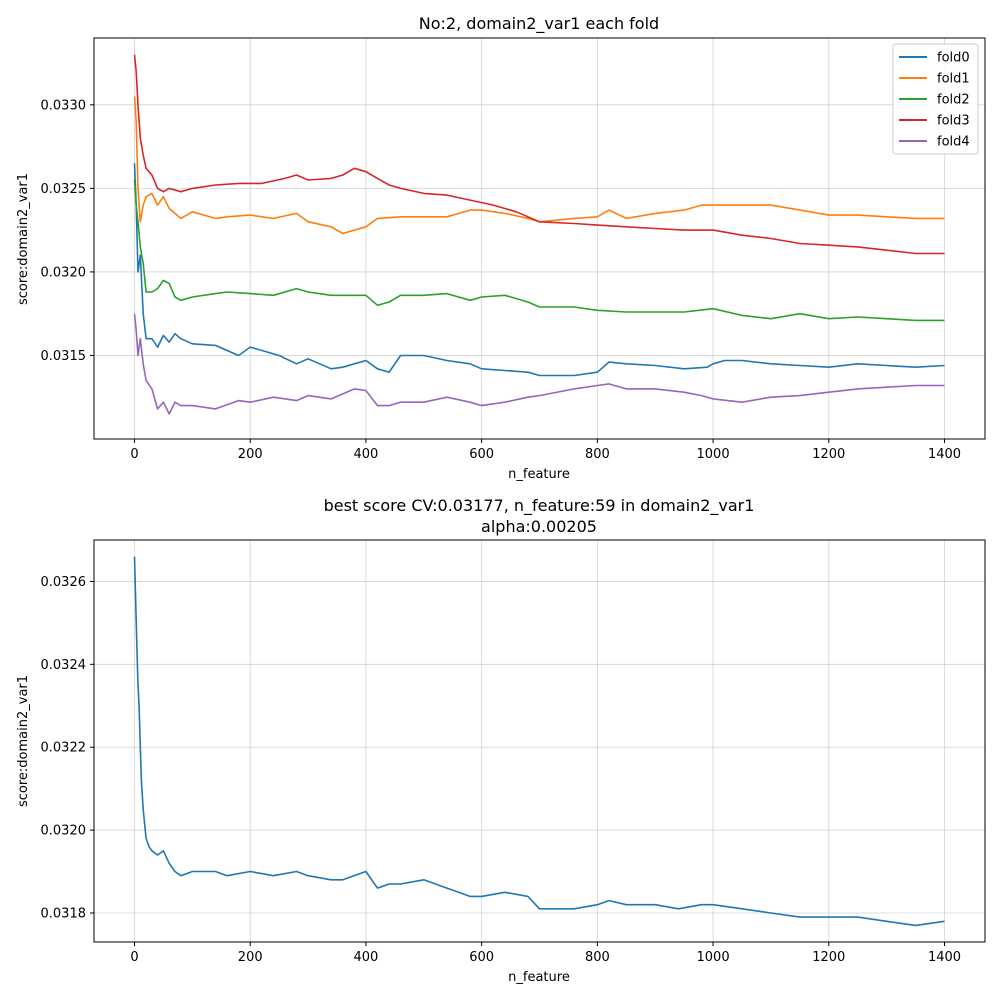  Describe the element at coordinates (64, 356) in the screenshot. I see `y-tick-label: 0.0315` at that location.